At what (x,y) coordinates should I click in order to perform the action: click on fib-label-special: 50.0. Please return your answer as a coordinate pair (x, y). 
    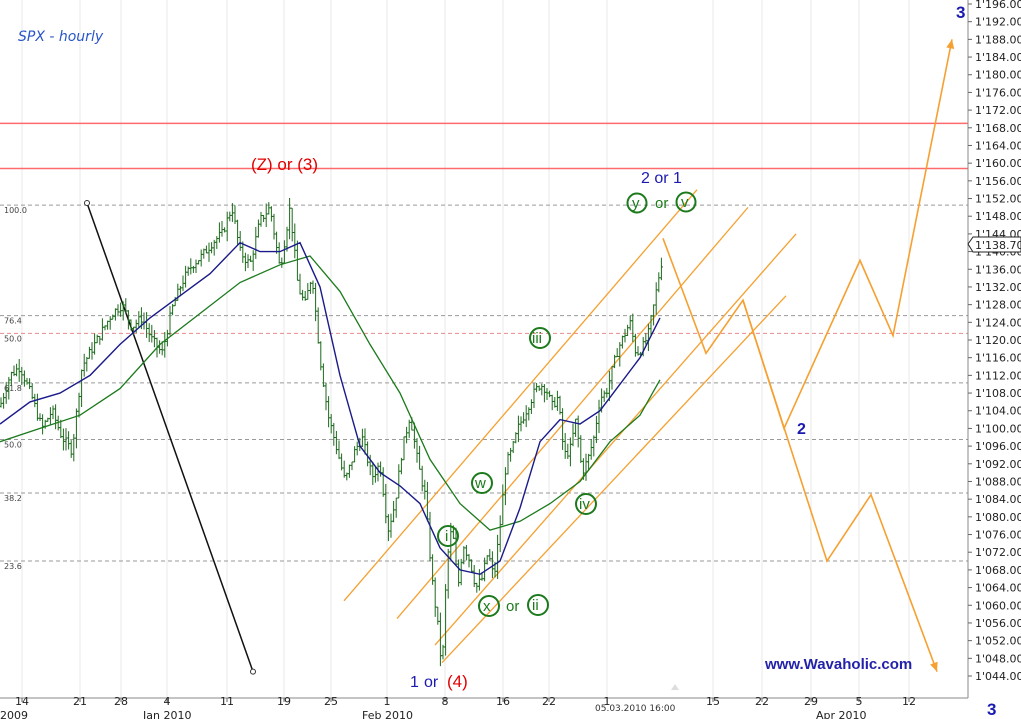
    Looking at the image, I should click on (13, 338).